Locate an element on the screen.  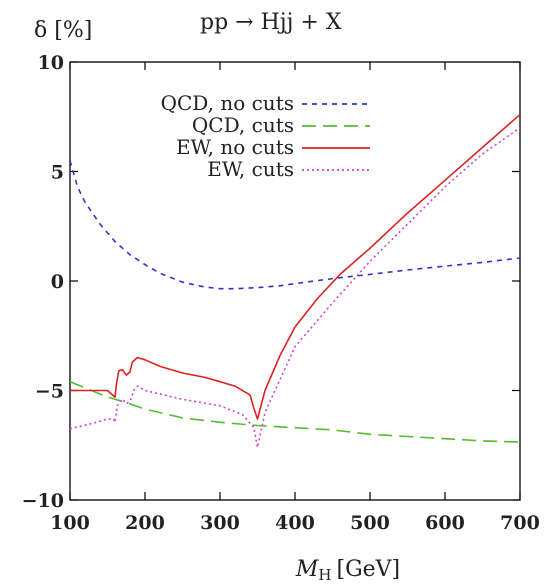
x-tick-label: 100 is located at coordinates (70, 523).